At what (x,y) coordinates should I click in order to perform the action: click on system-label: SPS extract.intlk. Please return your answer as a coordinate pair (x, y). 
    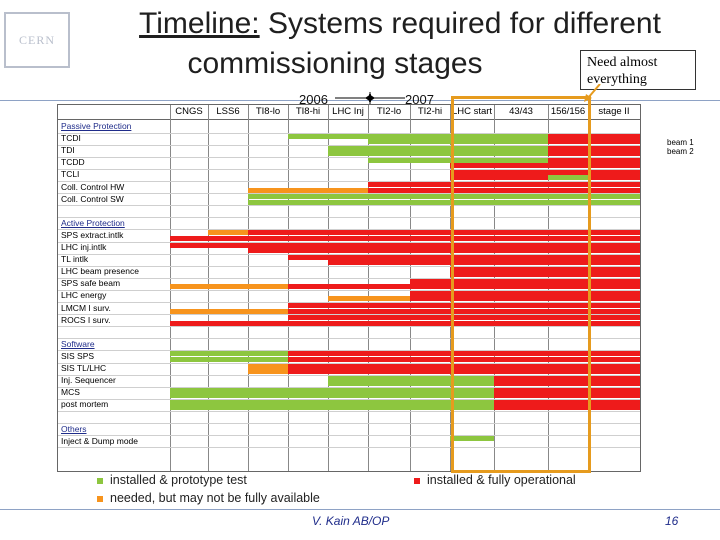
    Looking at the image, I should click on (92, 234).